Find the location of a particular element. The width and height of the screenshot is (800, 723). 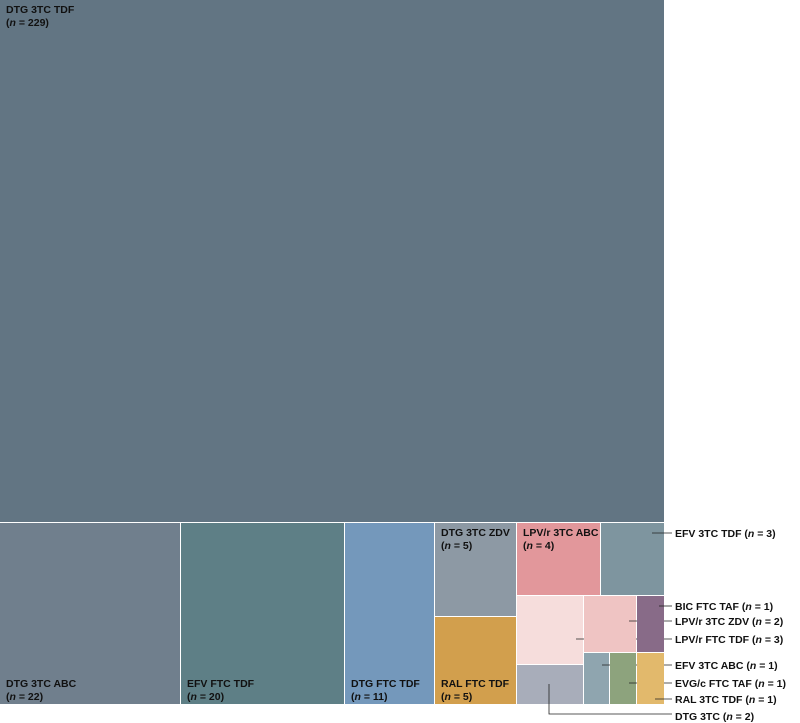

count-dtg-ftc-tdf: (n = 11) is located at coordinates (369, 697).